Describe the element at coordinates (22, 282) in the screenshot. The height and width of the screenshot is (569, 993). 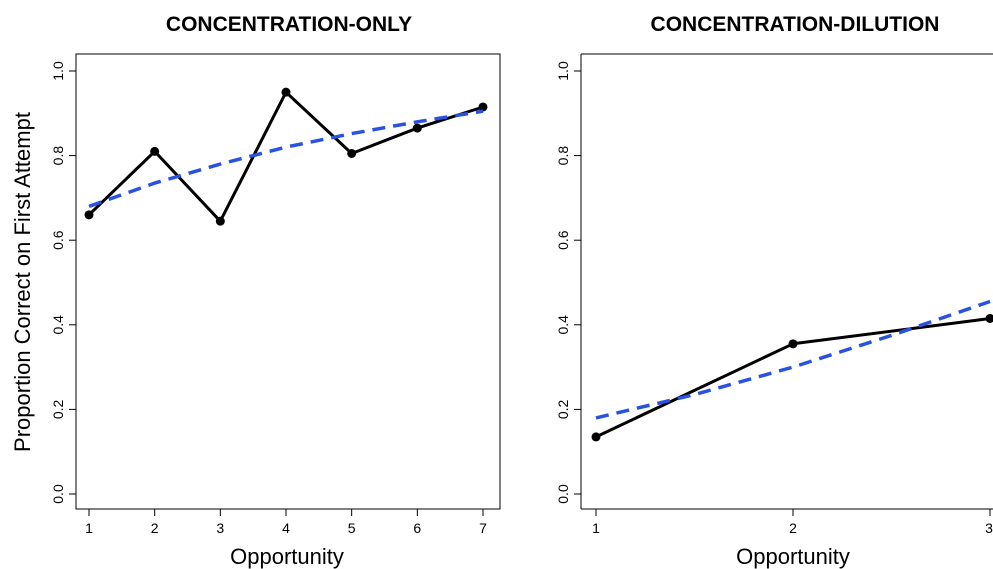
I see `panel-1-y-axis-label: Proportion Correct on First Attempt` at that location.